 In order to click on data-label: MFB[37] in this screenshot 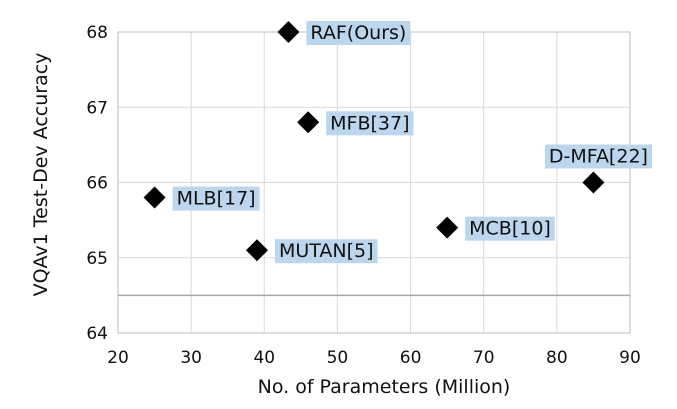, I will do `click(369, 123)`.